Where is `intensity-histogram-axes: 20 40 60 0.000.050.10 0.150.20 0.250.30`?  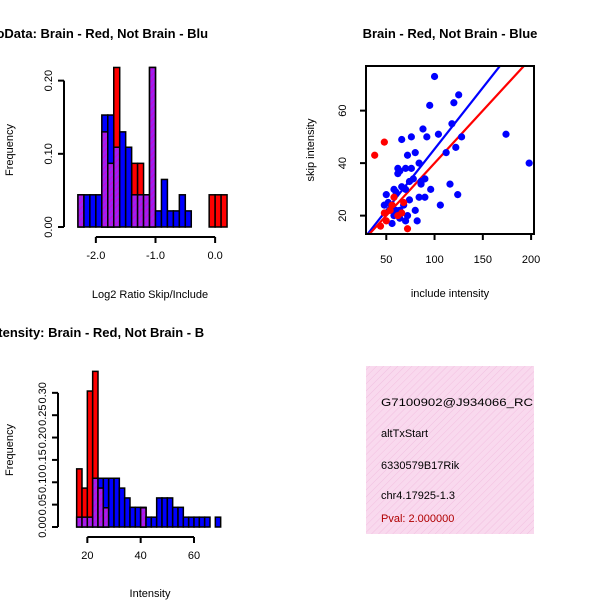
intensity-histogram-axes: 20 40 60 0.000.050.10 0.150.20 0.250.30 is located at coordinates (118, 472).